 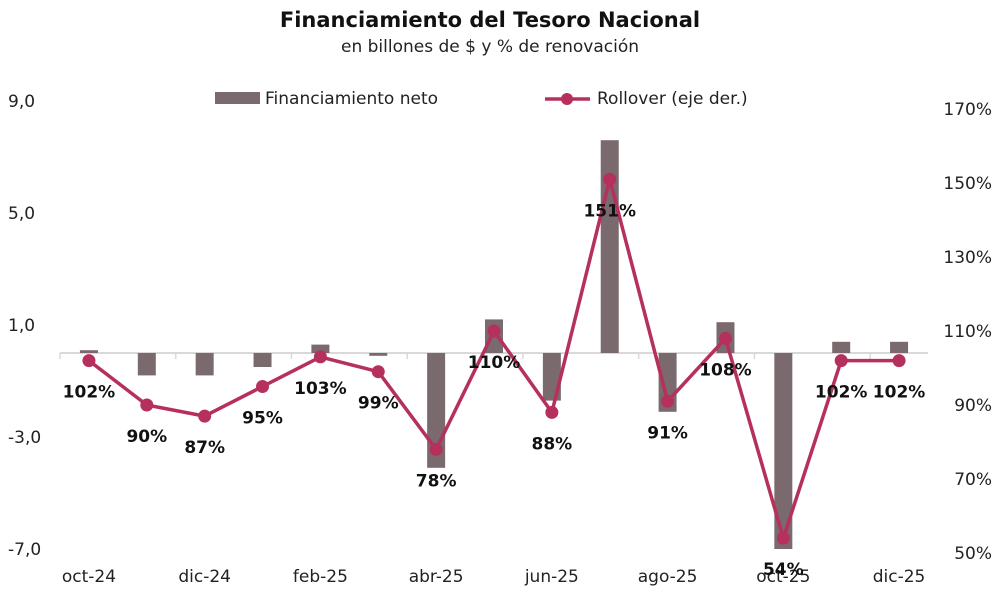 I want to click on chart-title: Financiamiento del Tesoro Nacional, so click(x=490, y=20).